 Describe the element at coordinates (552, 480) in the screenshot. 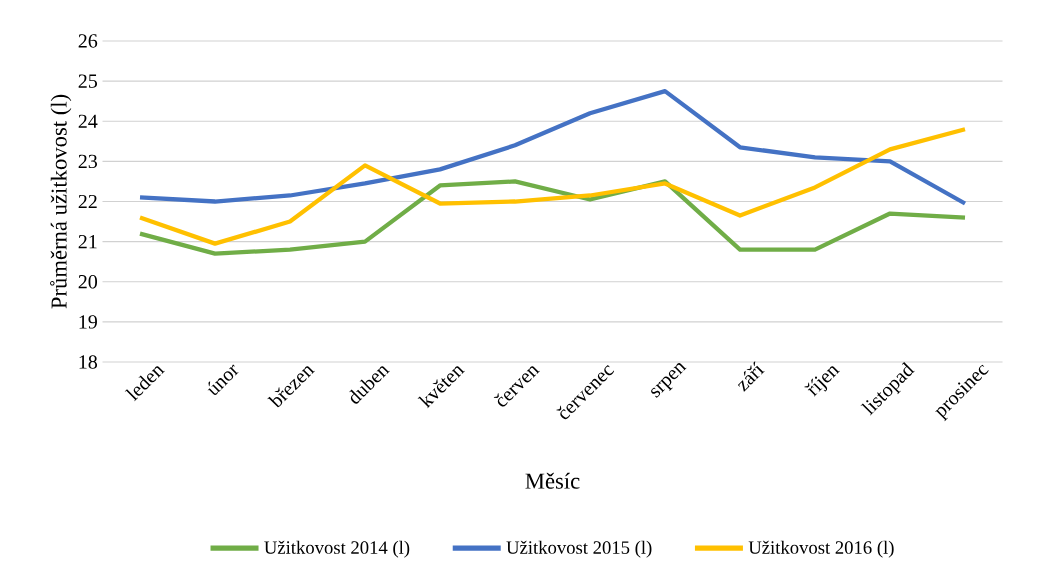

I see `x-axis-title: Měsíc` at that location.